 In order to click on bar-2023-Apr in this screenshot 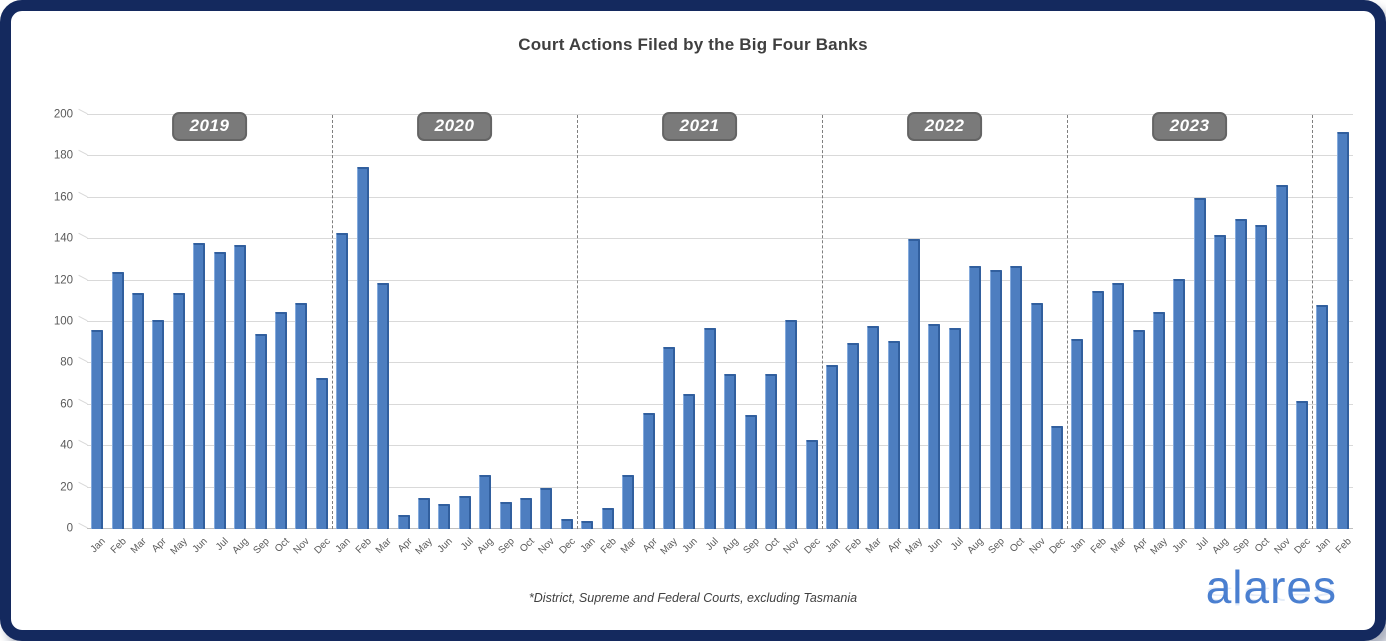, I will do `click(1138, 429)`.